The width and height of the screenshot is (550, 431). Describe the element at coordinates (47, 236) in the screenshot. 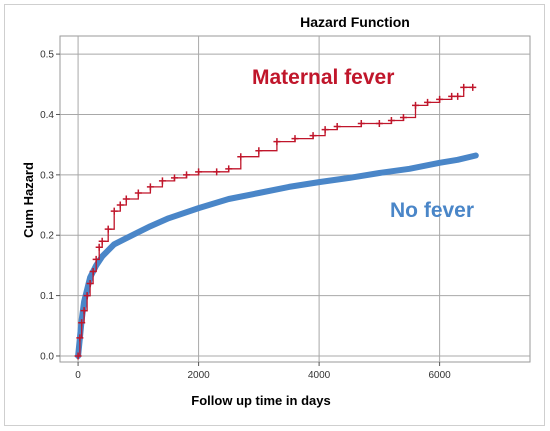

I see `y-tick-label: 0.2` at that location.